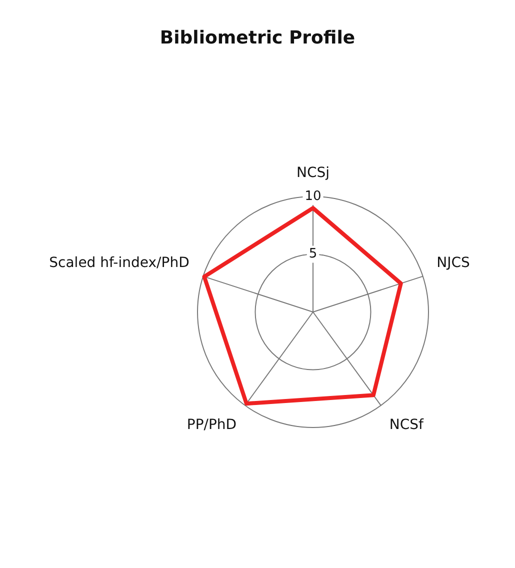 The image size is (515, 568). I want to click on chart-title: Bibliometric Profile, so click(258, 37).